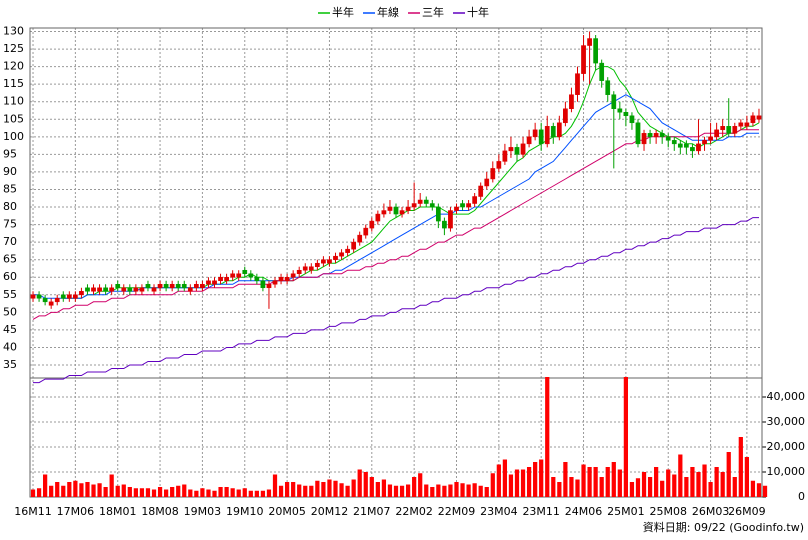 The width and height of the screenshot is (808, 540). Describe the element at coordinates (10, 206) in the screenshot. I see `y-tick-label: 80` at that location.